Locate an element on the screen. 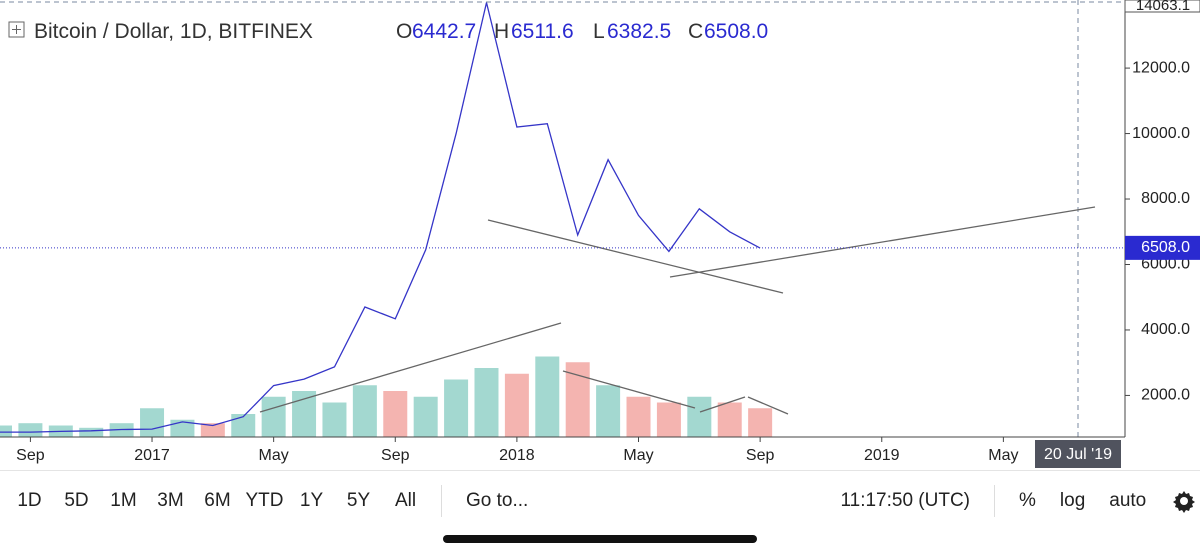  last-price-label: 6508.0 is located at coordinates (1165, 247).